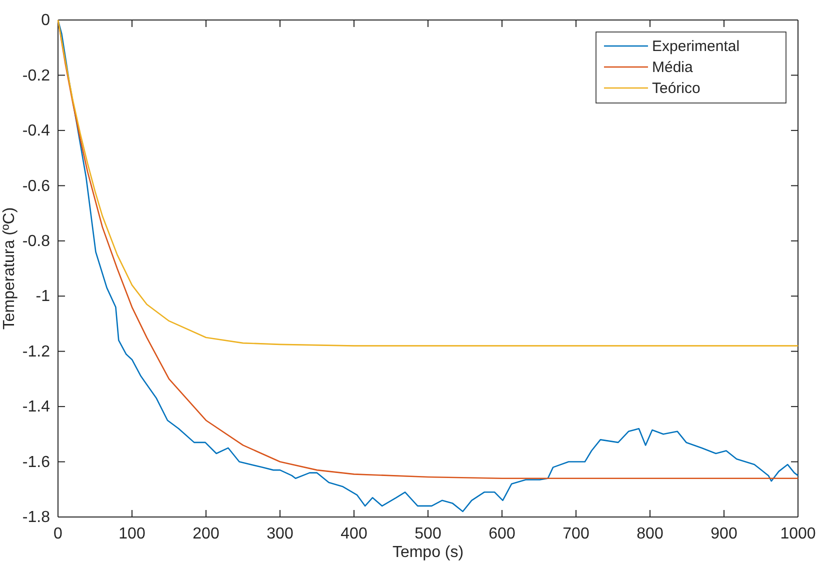 This screenshot has height=563, width=826. What do you see at coordinates (676, 88) in the screenshot?
I see `legend-label: Teórico` at bounding box center [676, 88].